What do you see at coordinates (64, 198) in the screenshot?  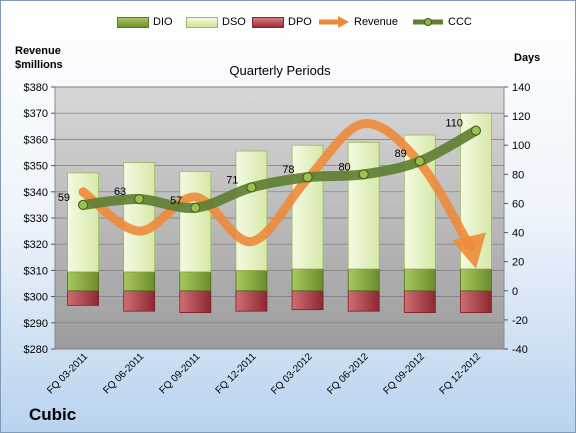 I see `ccc-data-label: 59` at bounding box center [64, 198].